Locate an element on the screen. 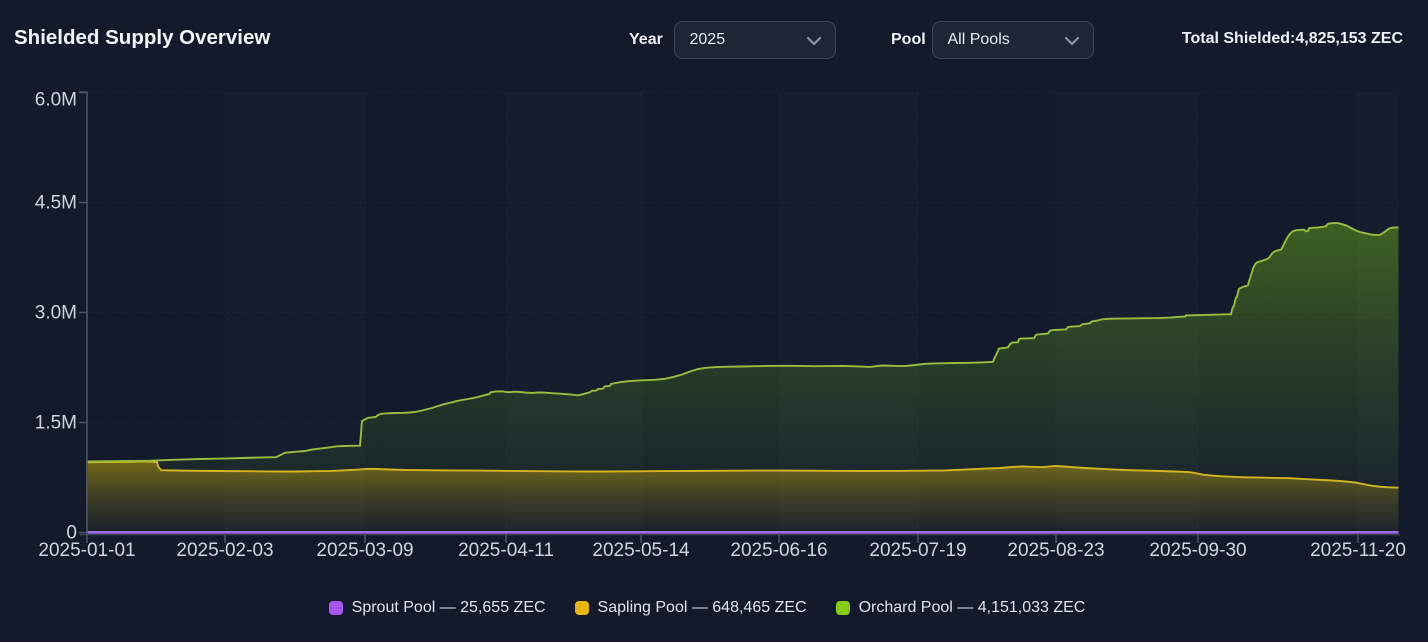  svg-text: 2025-07-19 is located at coordinates (917, 550).